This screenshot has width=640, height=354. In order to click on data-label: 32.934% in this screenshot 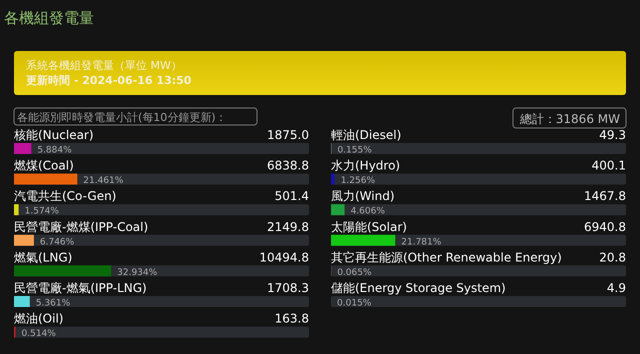, I will do `click(137, 273)`.